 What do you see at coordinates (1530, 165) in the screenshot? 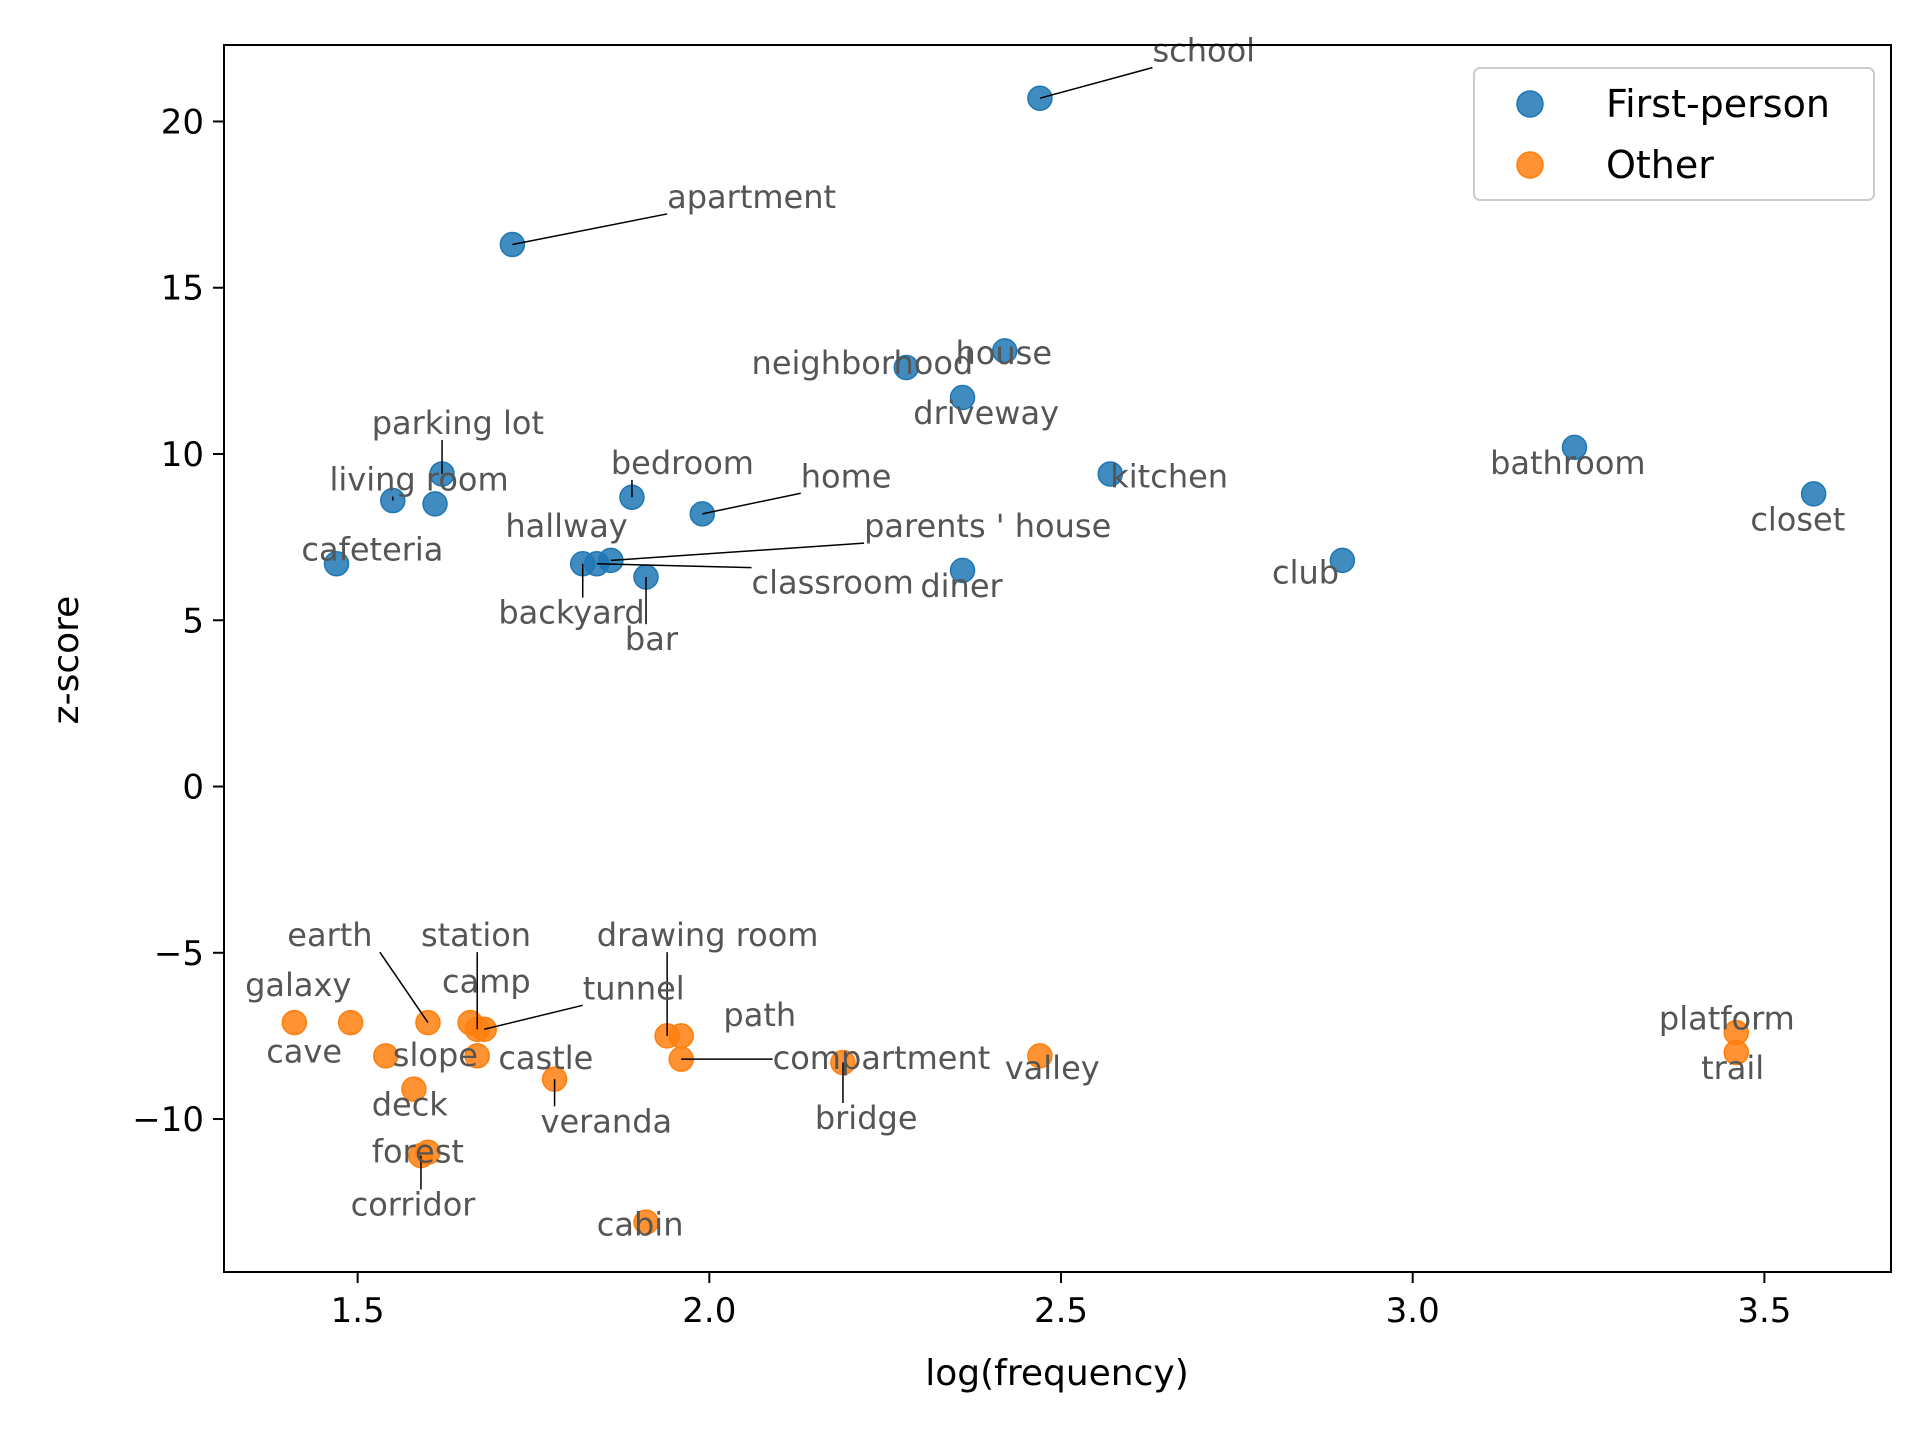
I see `legend-marker-other` at bounding box center [1530, 165].